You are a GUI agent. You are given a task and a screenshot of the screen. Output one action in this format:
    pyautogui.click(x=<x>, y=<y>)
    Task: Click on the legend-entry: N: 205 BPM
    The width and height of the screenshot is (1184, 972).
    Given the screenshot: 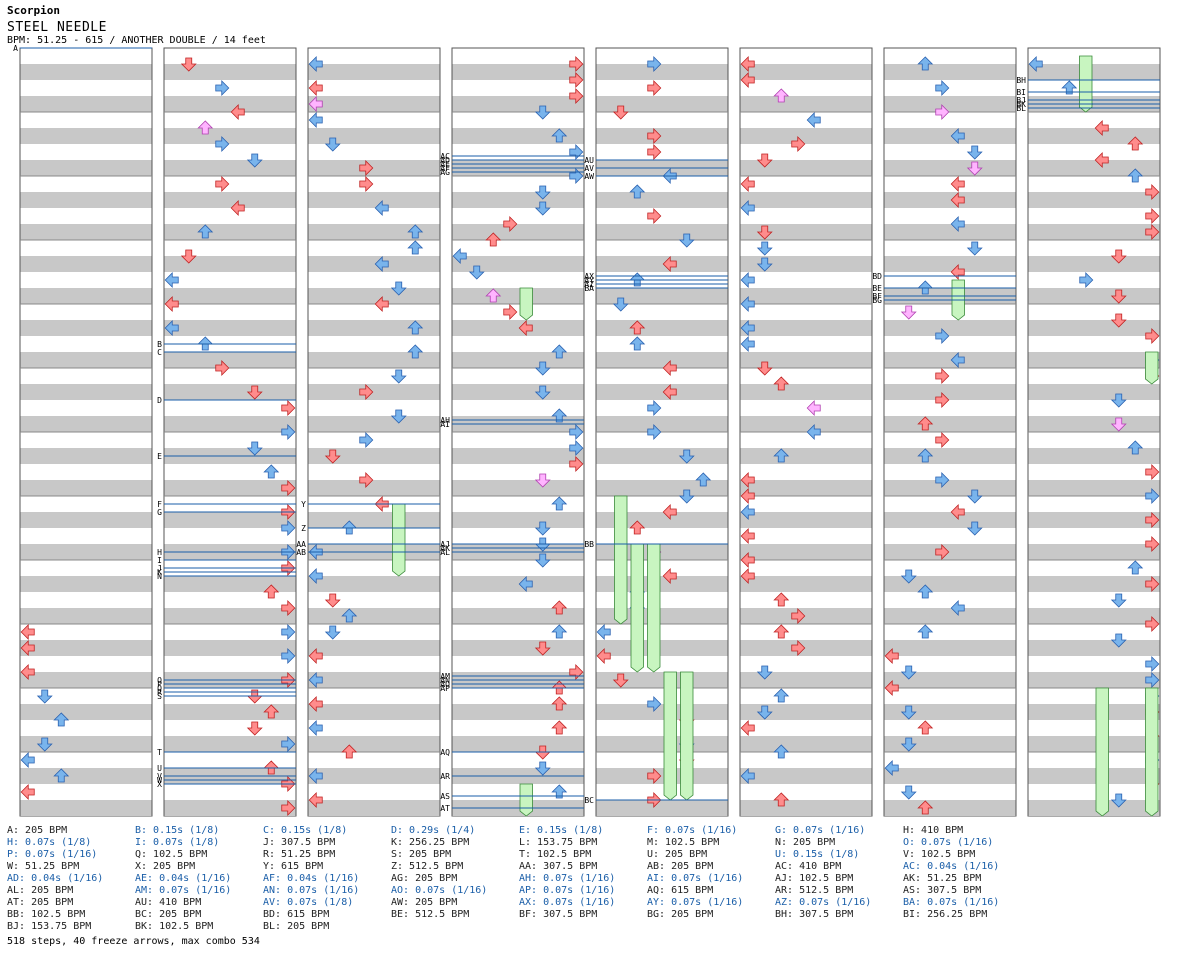 What is the action you would take?
    pyautogui.click(x=805, y=842)
    